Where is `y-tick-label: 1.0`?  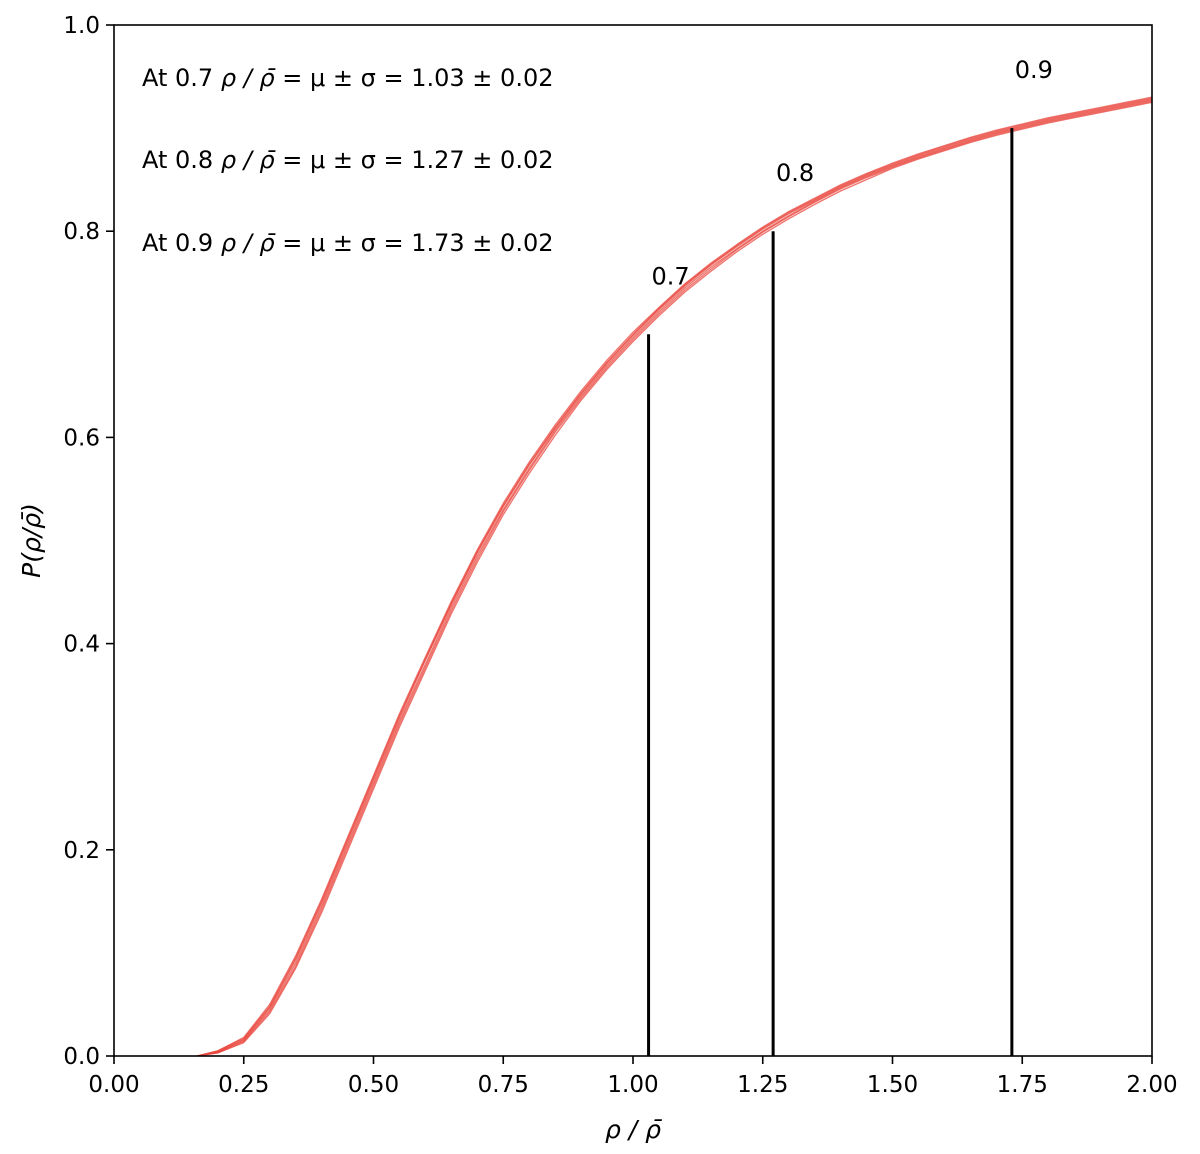 y-tick-label: 1.0 is located at coordinates (81, 26).